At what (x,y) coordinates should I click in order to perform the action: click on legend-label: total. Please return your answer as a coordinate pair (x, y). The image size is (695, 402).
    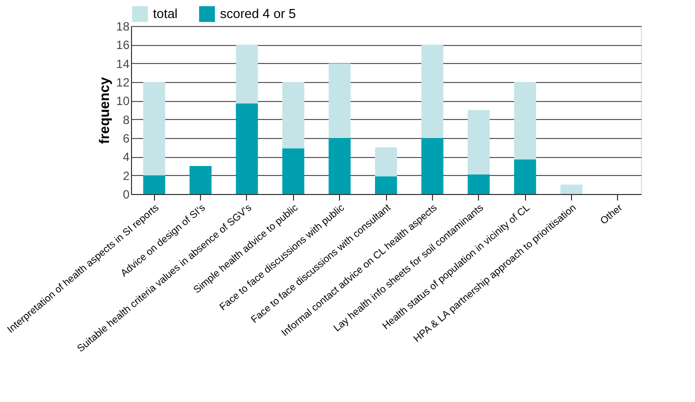
    Looking at the image, I should click on (165, 14).